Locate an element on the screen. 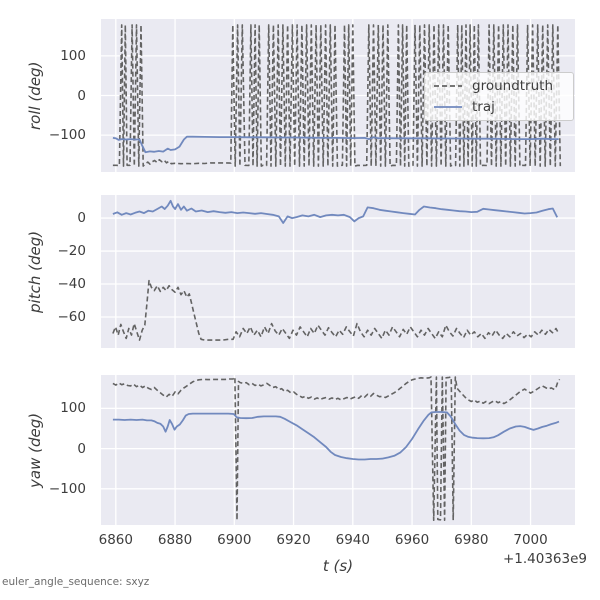  legend-item-groundtruth: groundtruth is located at coordinates (499, 86).